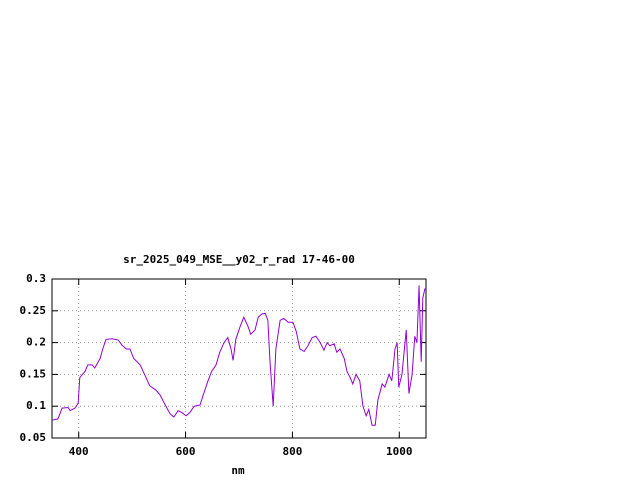  I want to click on y-tick-label: 0.25, so click(33, 310).